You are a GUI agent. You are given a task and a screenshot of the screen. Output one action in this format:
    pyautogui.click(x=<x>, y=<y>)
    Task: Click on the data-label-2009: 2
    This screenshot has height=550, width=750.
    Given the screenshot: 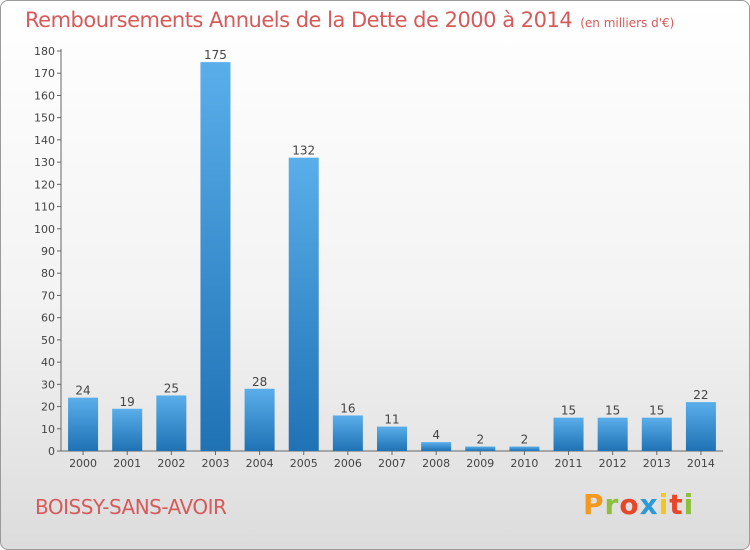 What is the action you would take?
    pyautogui.click(x=480, y=440)
    